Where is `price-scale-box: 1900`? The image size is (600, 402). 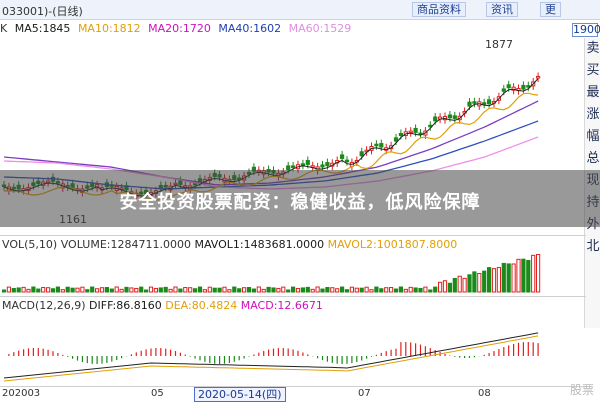 price-scale-box: 1900 is located at coordinates (585, 30).